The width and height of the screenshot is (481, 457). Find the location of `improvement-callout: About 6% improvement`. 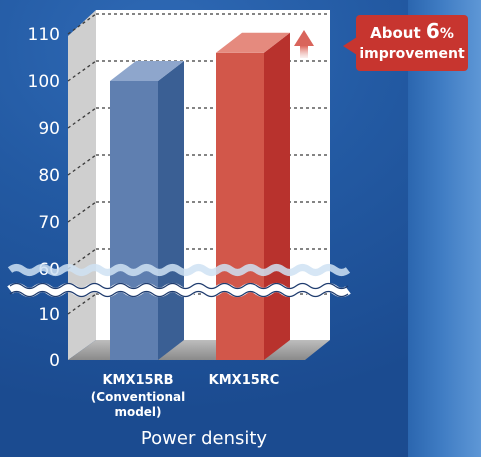

improvement-callout: About 6% improvement is located at coordinates (405, 43).